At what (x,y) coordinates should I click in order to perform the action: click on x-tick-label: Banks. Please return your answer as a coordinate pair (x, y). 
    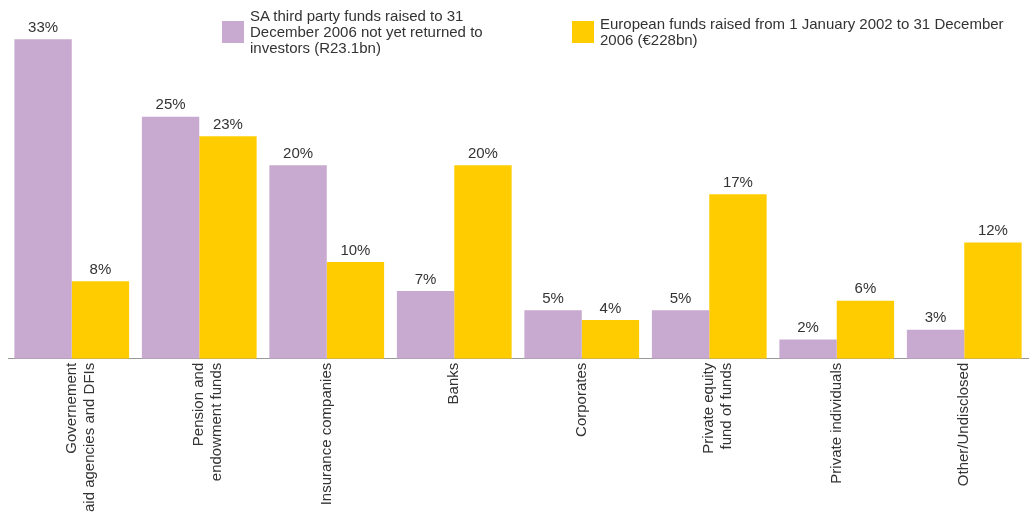
    Looking at the image, I should click on (453, 383).